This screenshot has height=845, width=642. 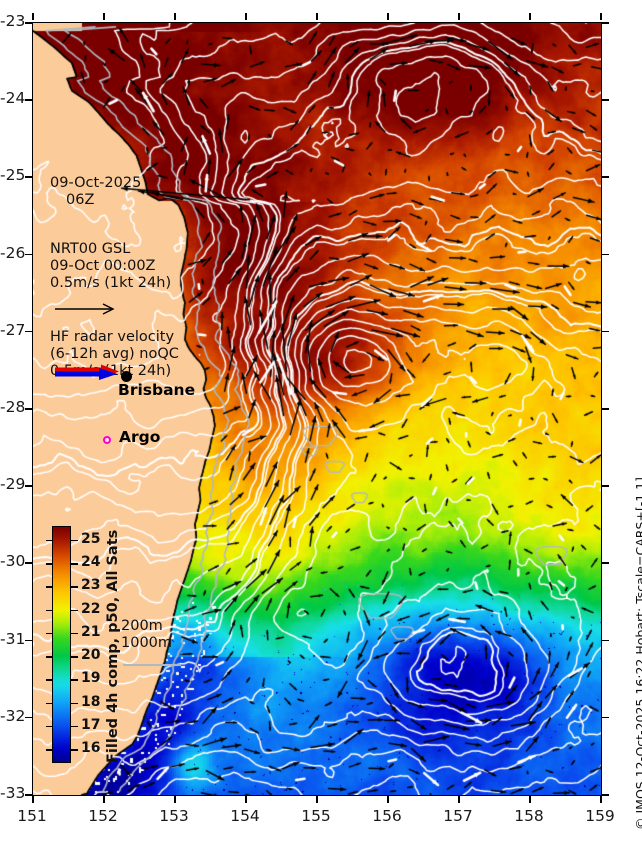 What do you see at coordinates (13, 561) in the screenshot?
I see `y-tick-label: -30` at bounding box center [13, 561].